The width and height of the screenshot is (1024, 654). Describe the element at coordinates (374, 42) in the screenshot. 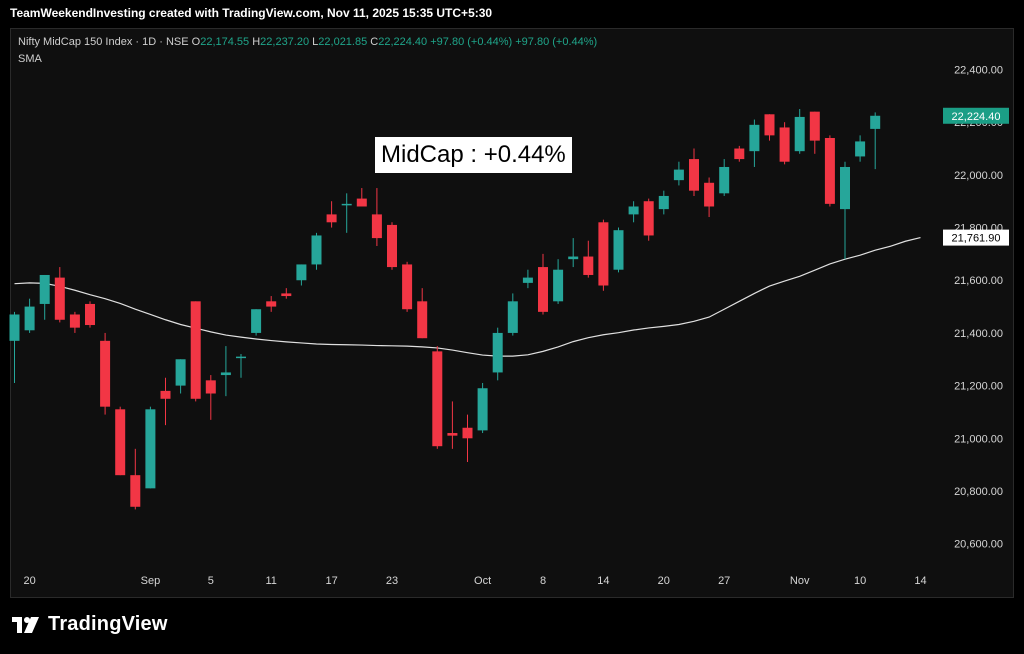

I see `close-label: C` at that location.